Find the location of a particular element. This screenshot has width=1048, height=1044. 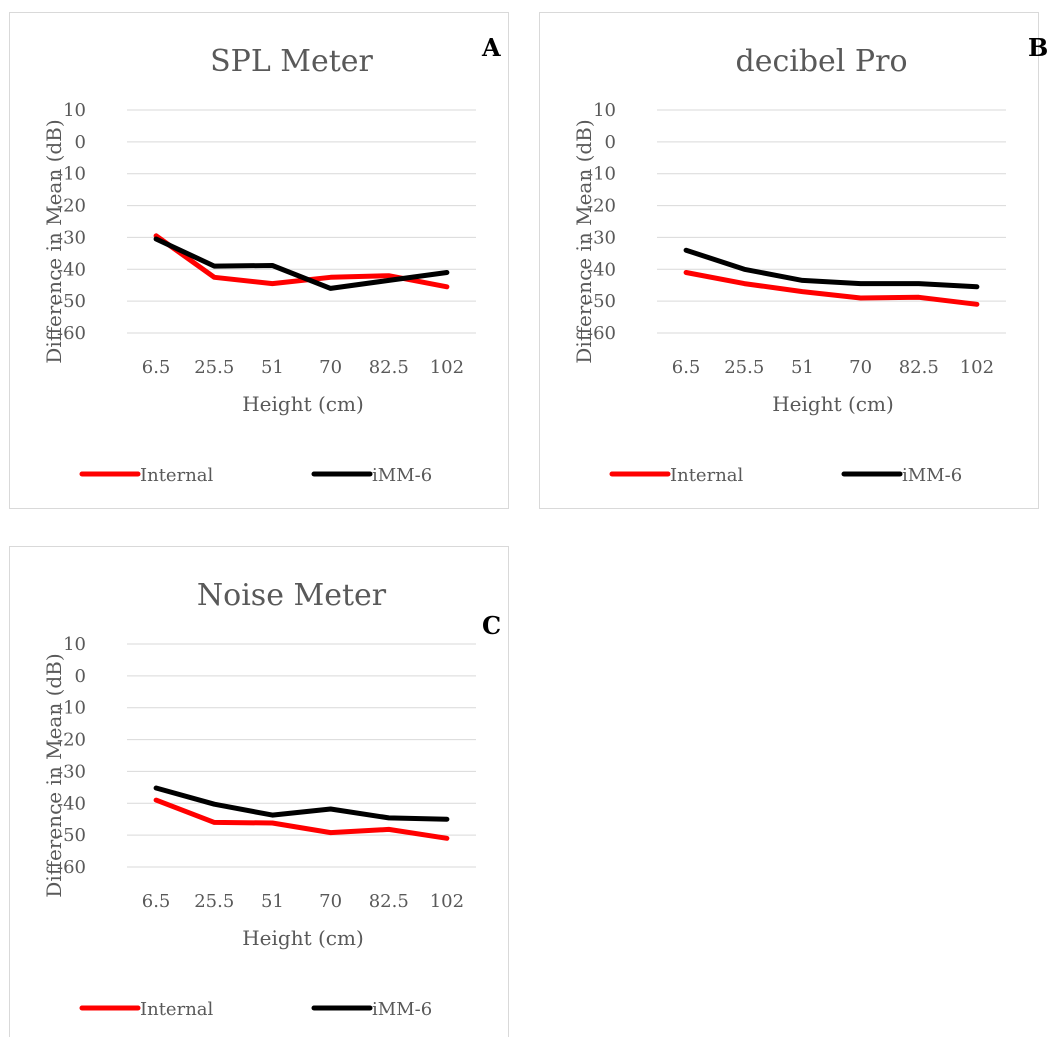

chart-title: decibel Pro is located at coordinates (821, 61).